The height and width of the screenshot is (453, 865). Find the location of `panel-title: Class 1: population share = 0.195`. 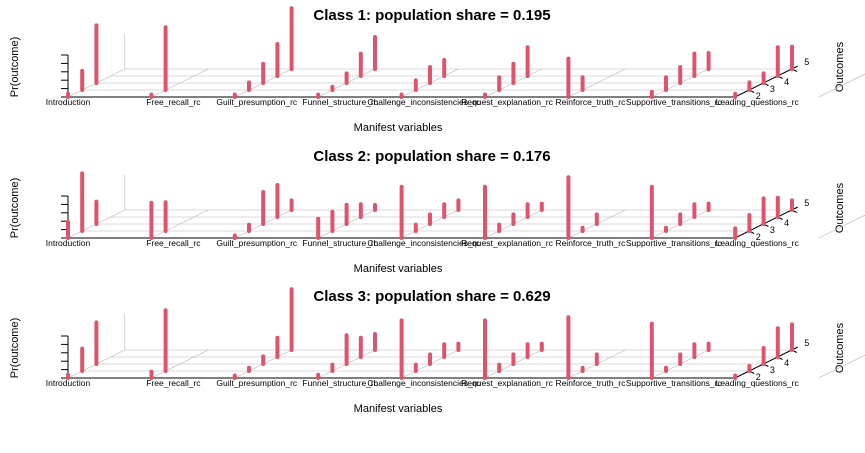

panel-title: Class 1: population share = 0.195 is located at coordinates (431, 15).